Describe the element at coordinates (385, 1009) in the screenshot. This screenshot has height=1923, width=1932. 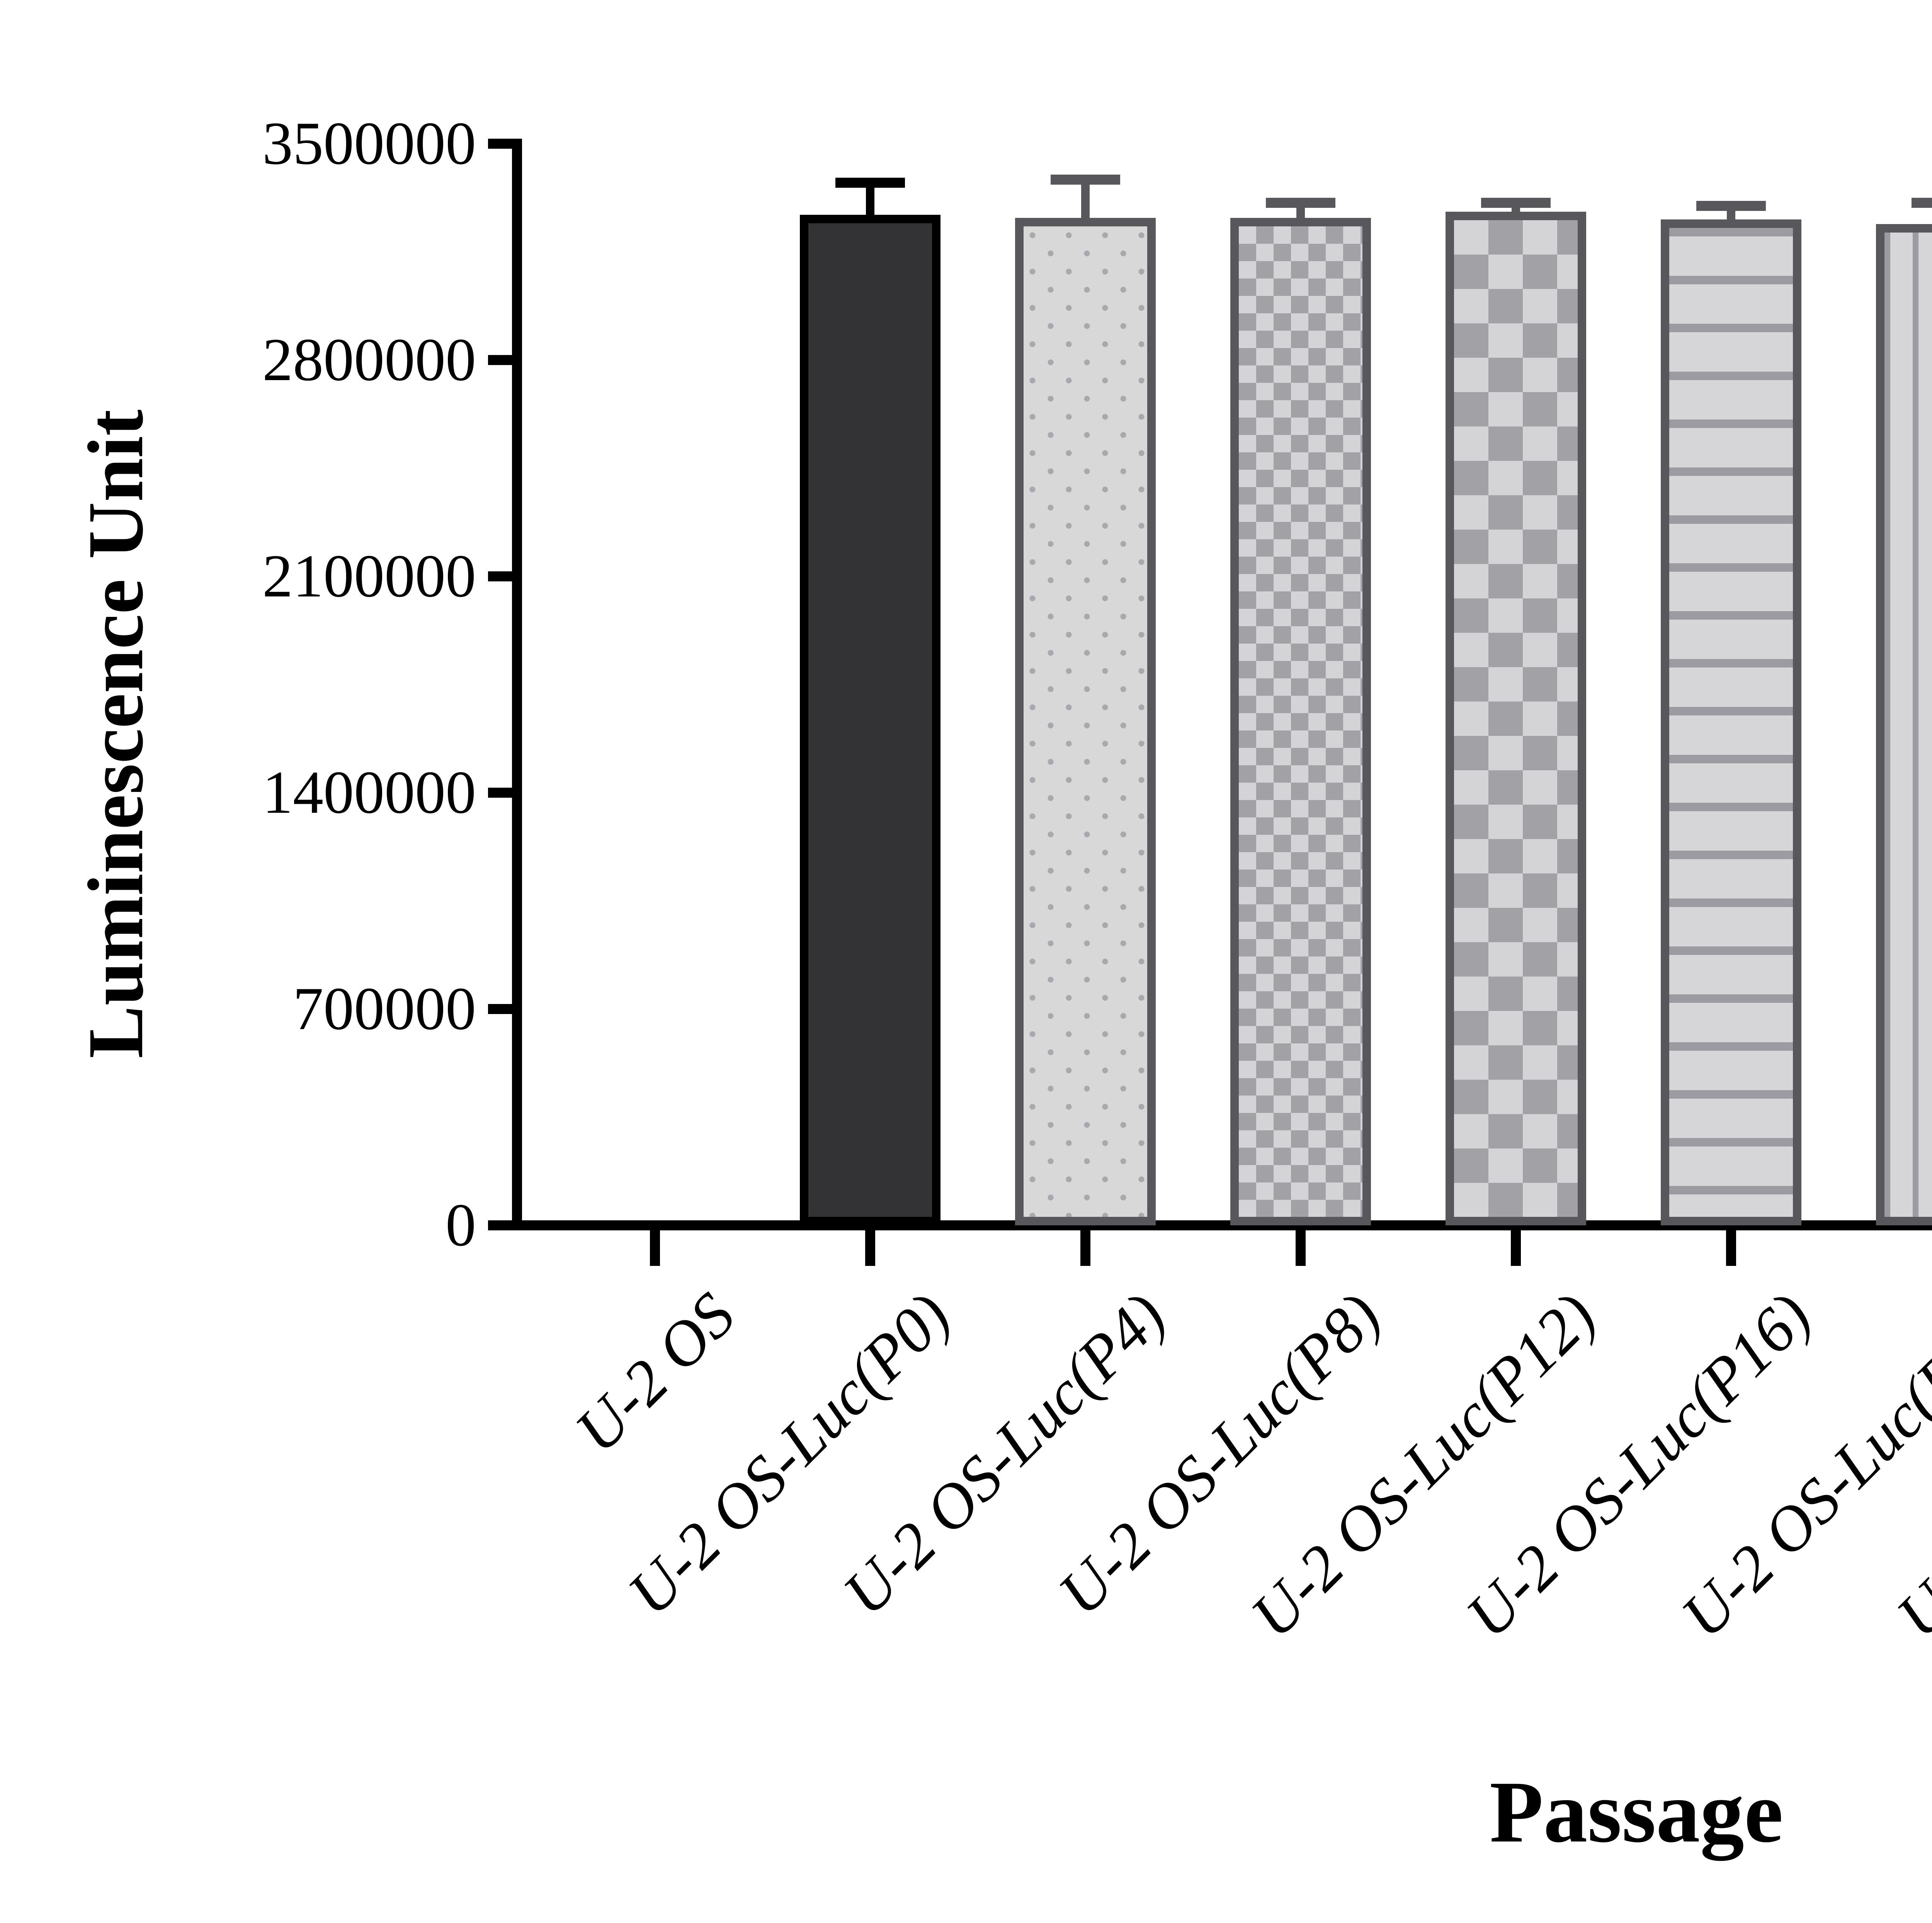
I see `y-tick-label: 700000` at that location.